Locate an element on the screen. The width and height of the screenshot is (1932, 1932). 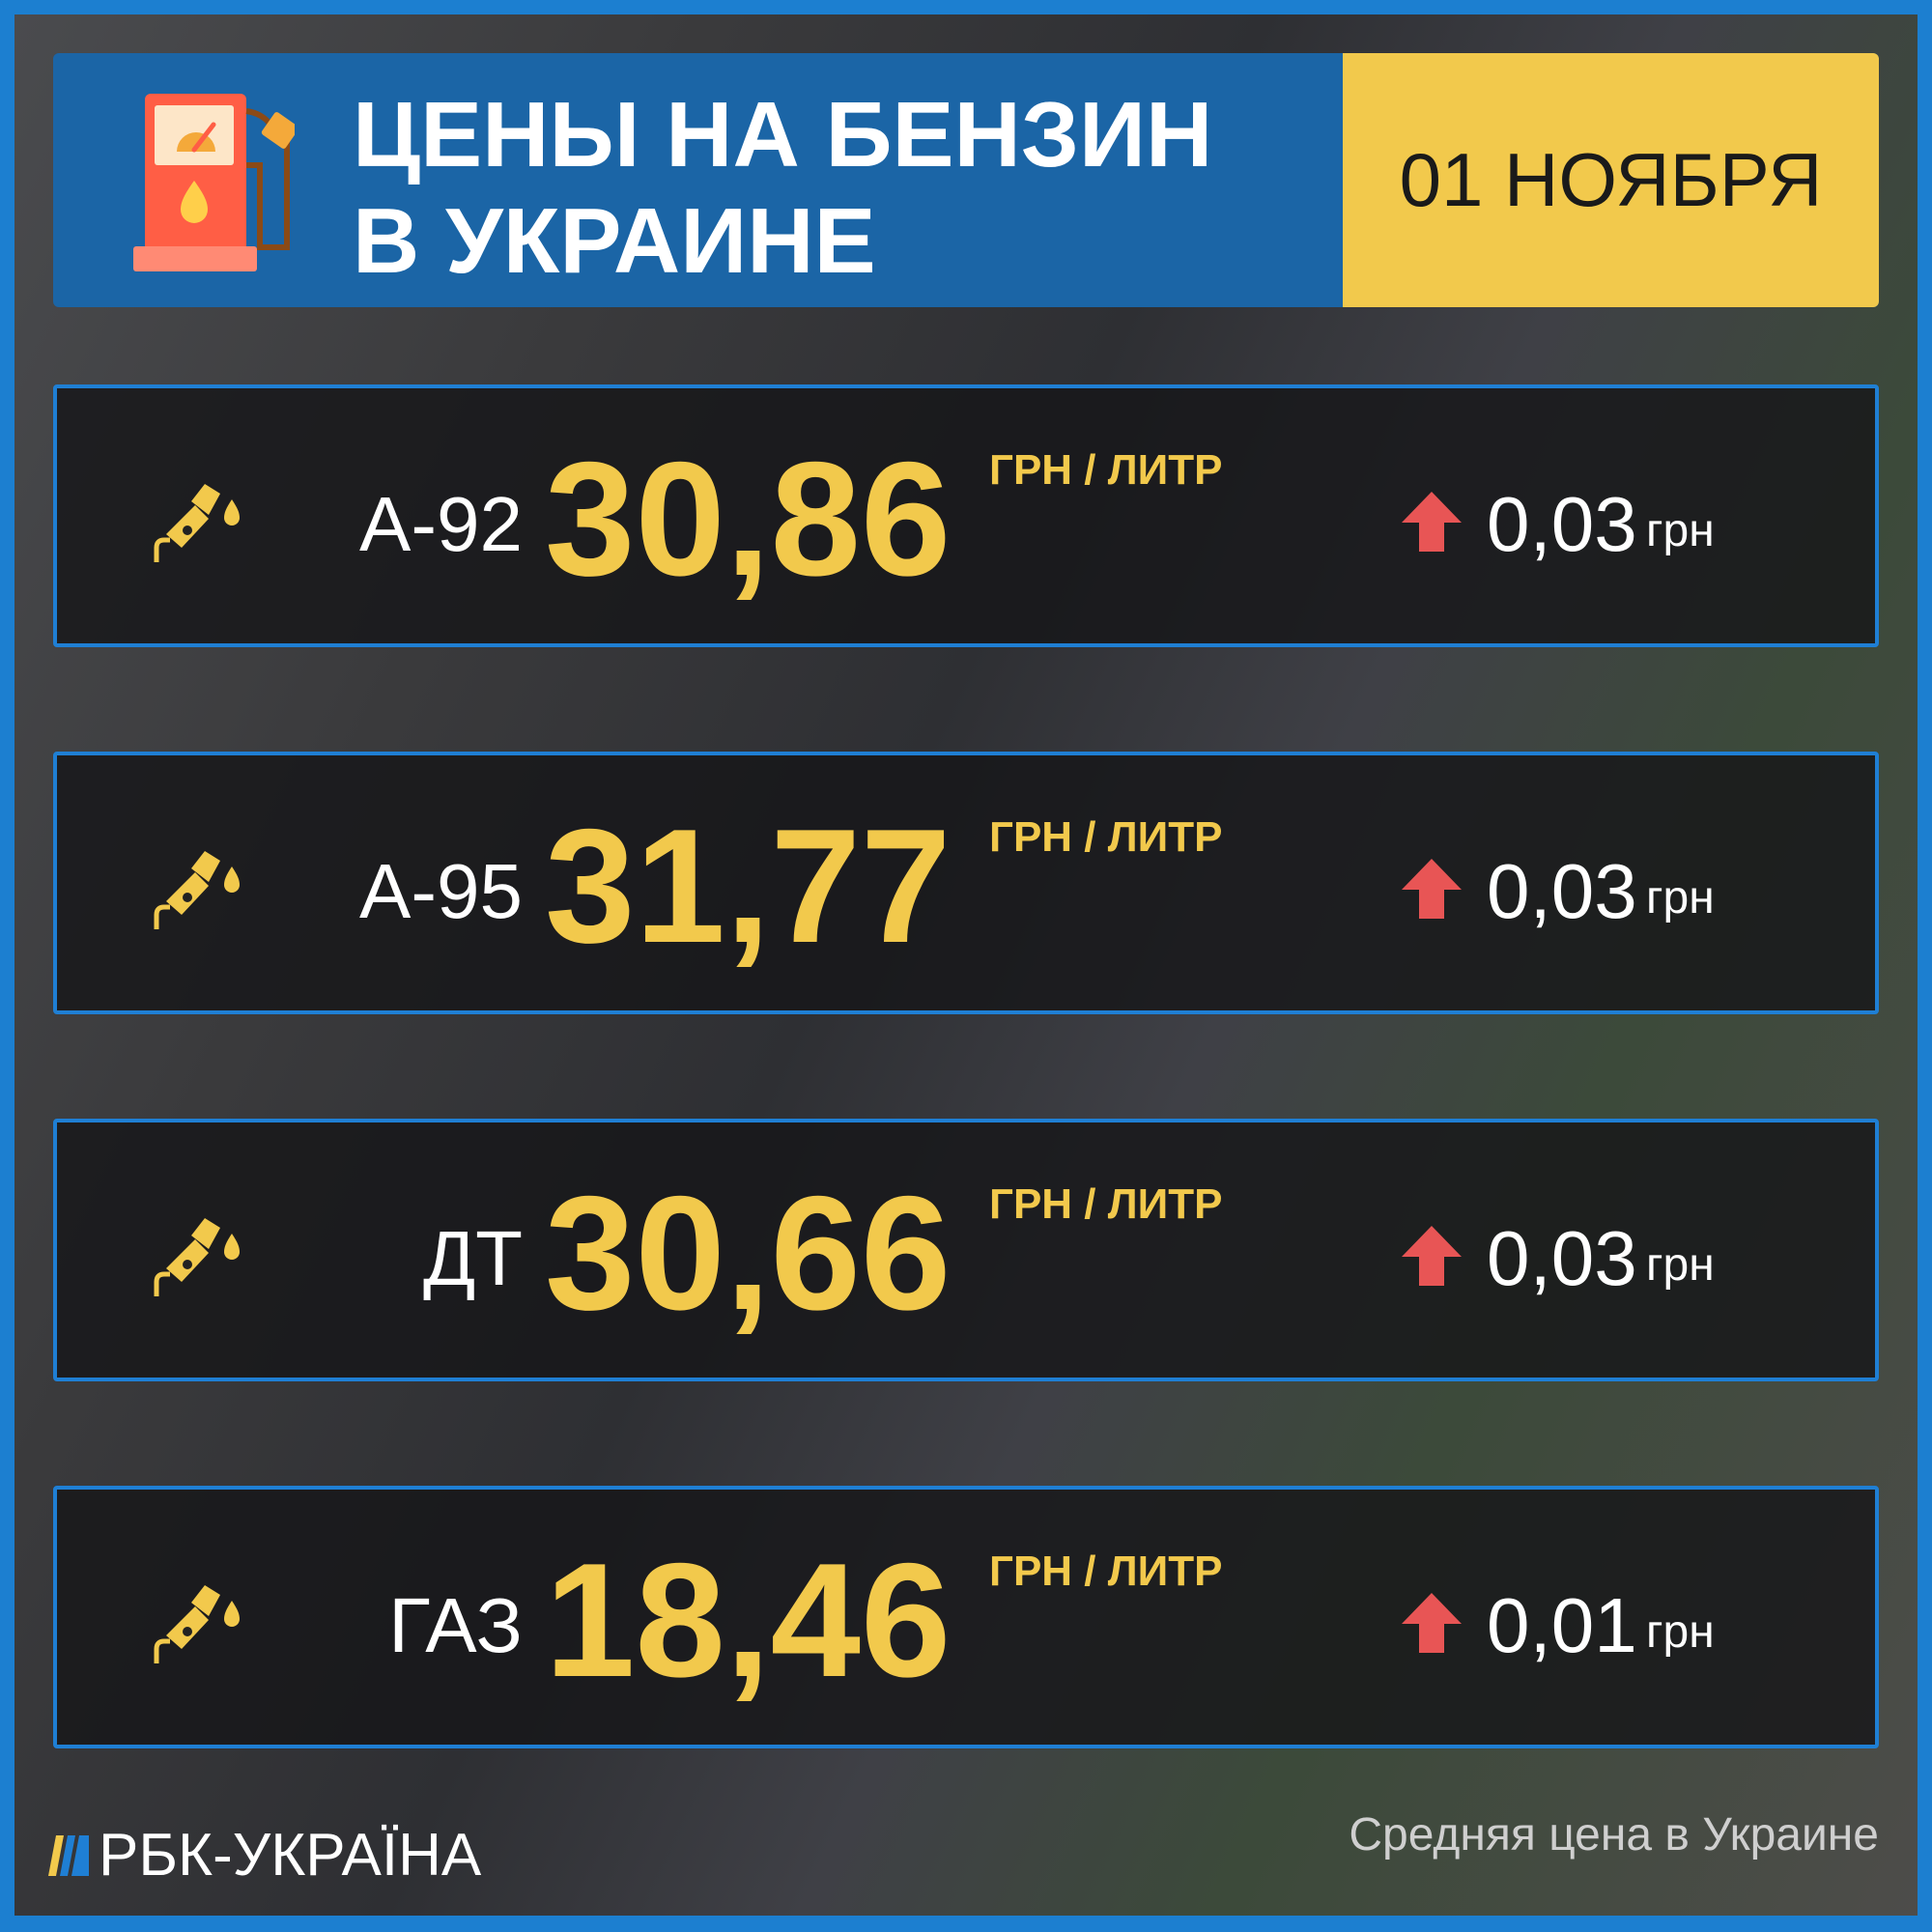
logo-text: РБК-УКРАЇНА is located at coordinates (290, 1855).